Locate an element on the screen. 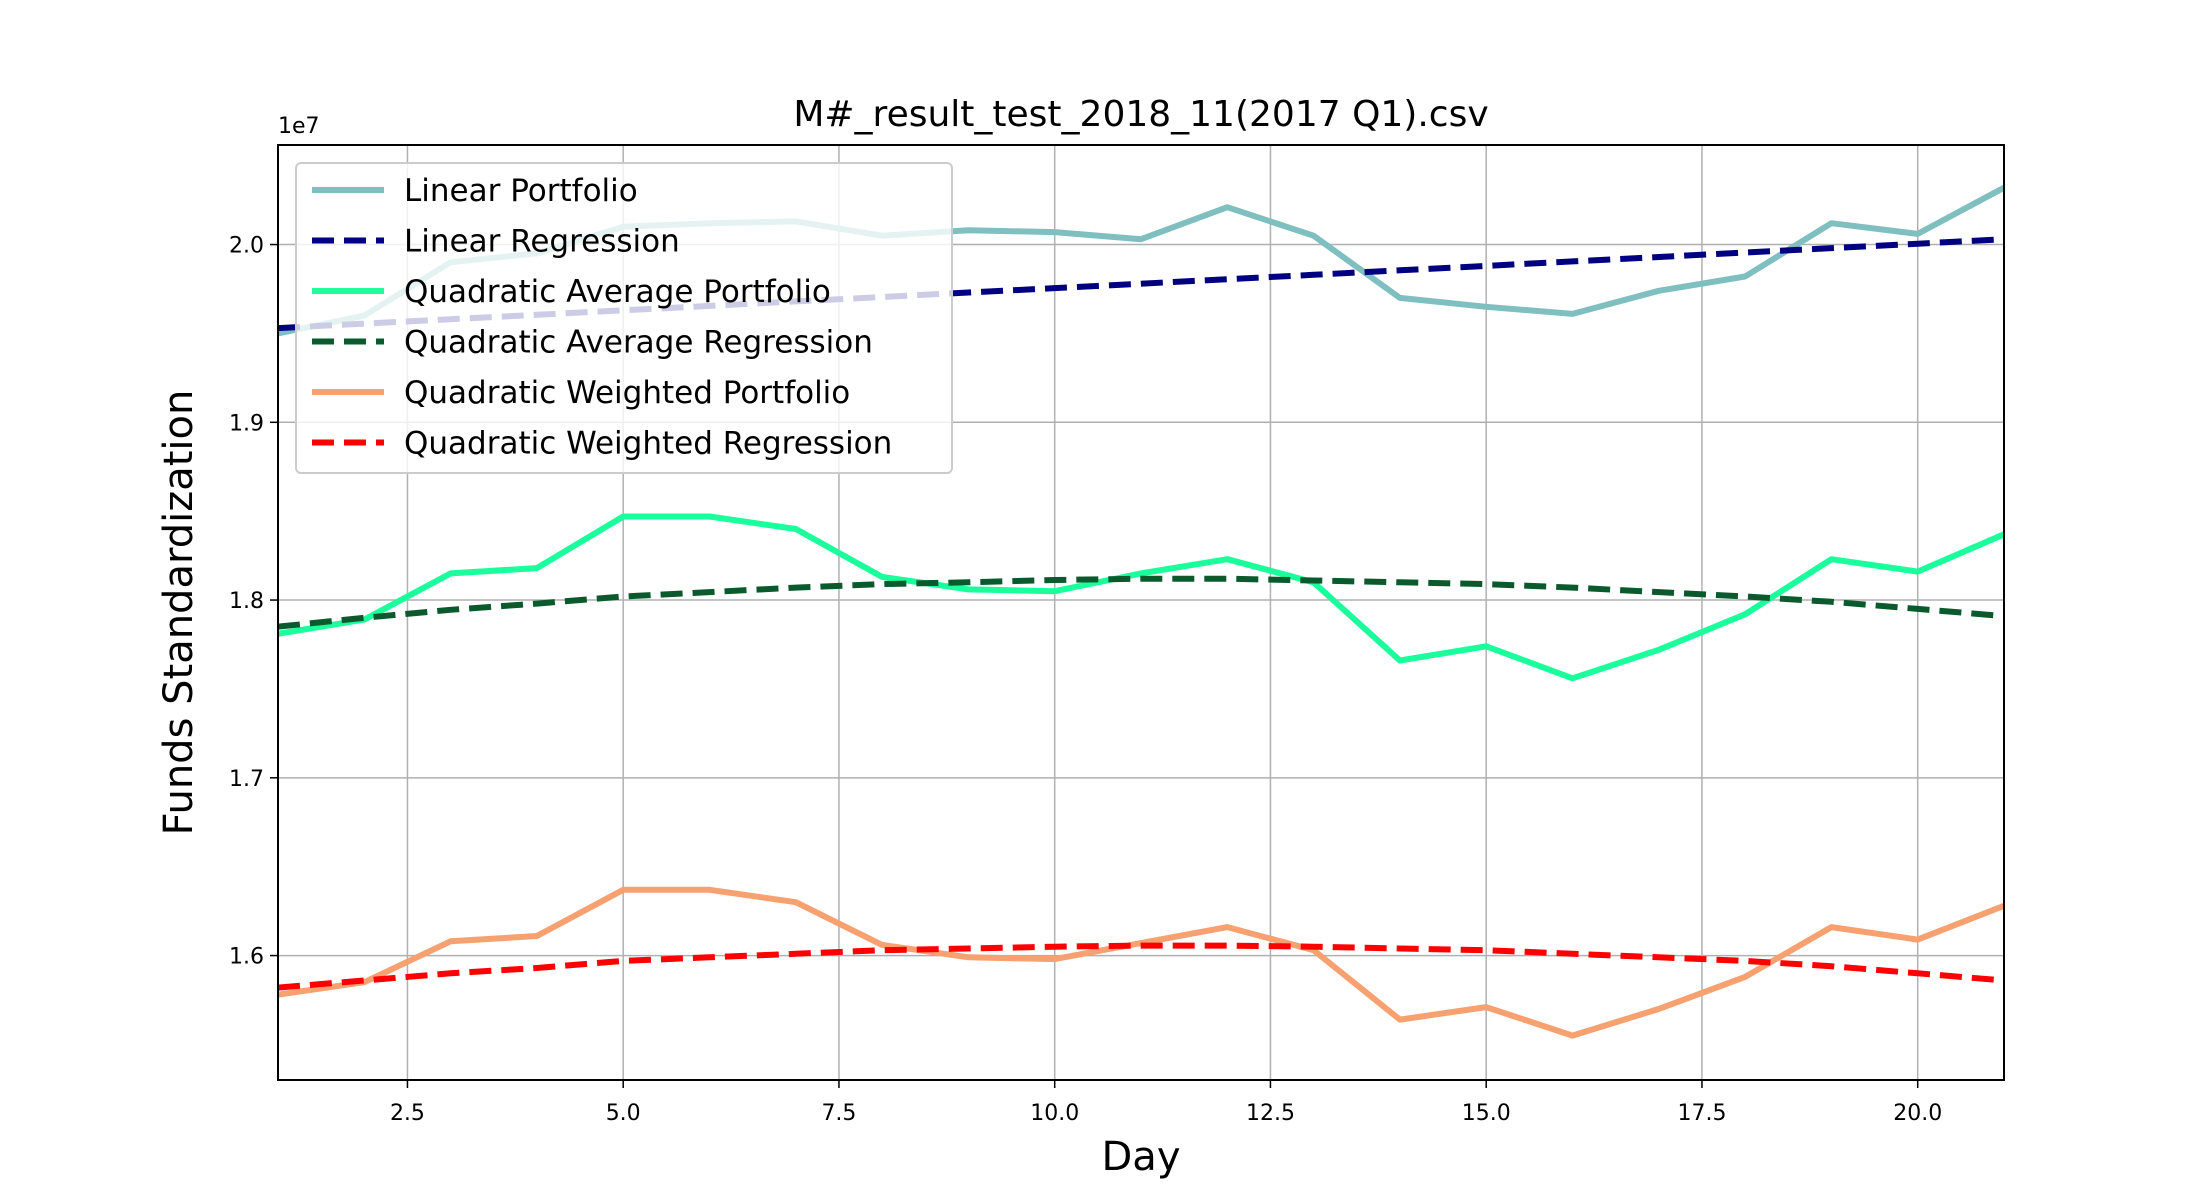  series-line-quadratic-average-regression is located at coordinates (1141, 602).